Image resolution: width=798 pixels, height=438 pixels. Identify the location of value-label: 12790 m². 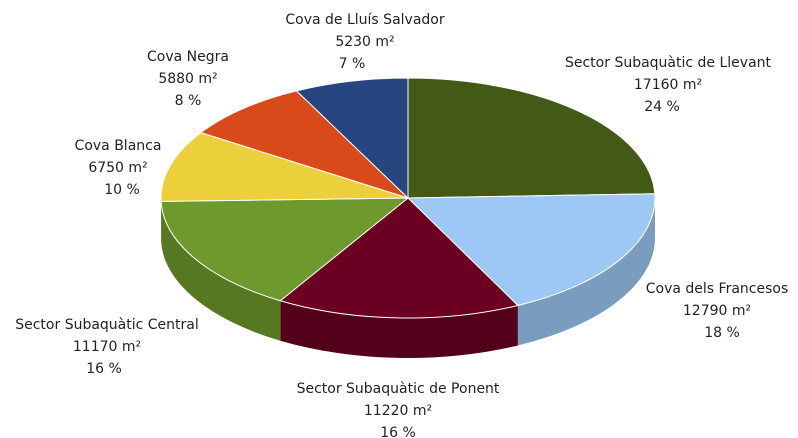
(717, 311).